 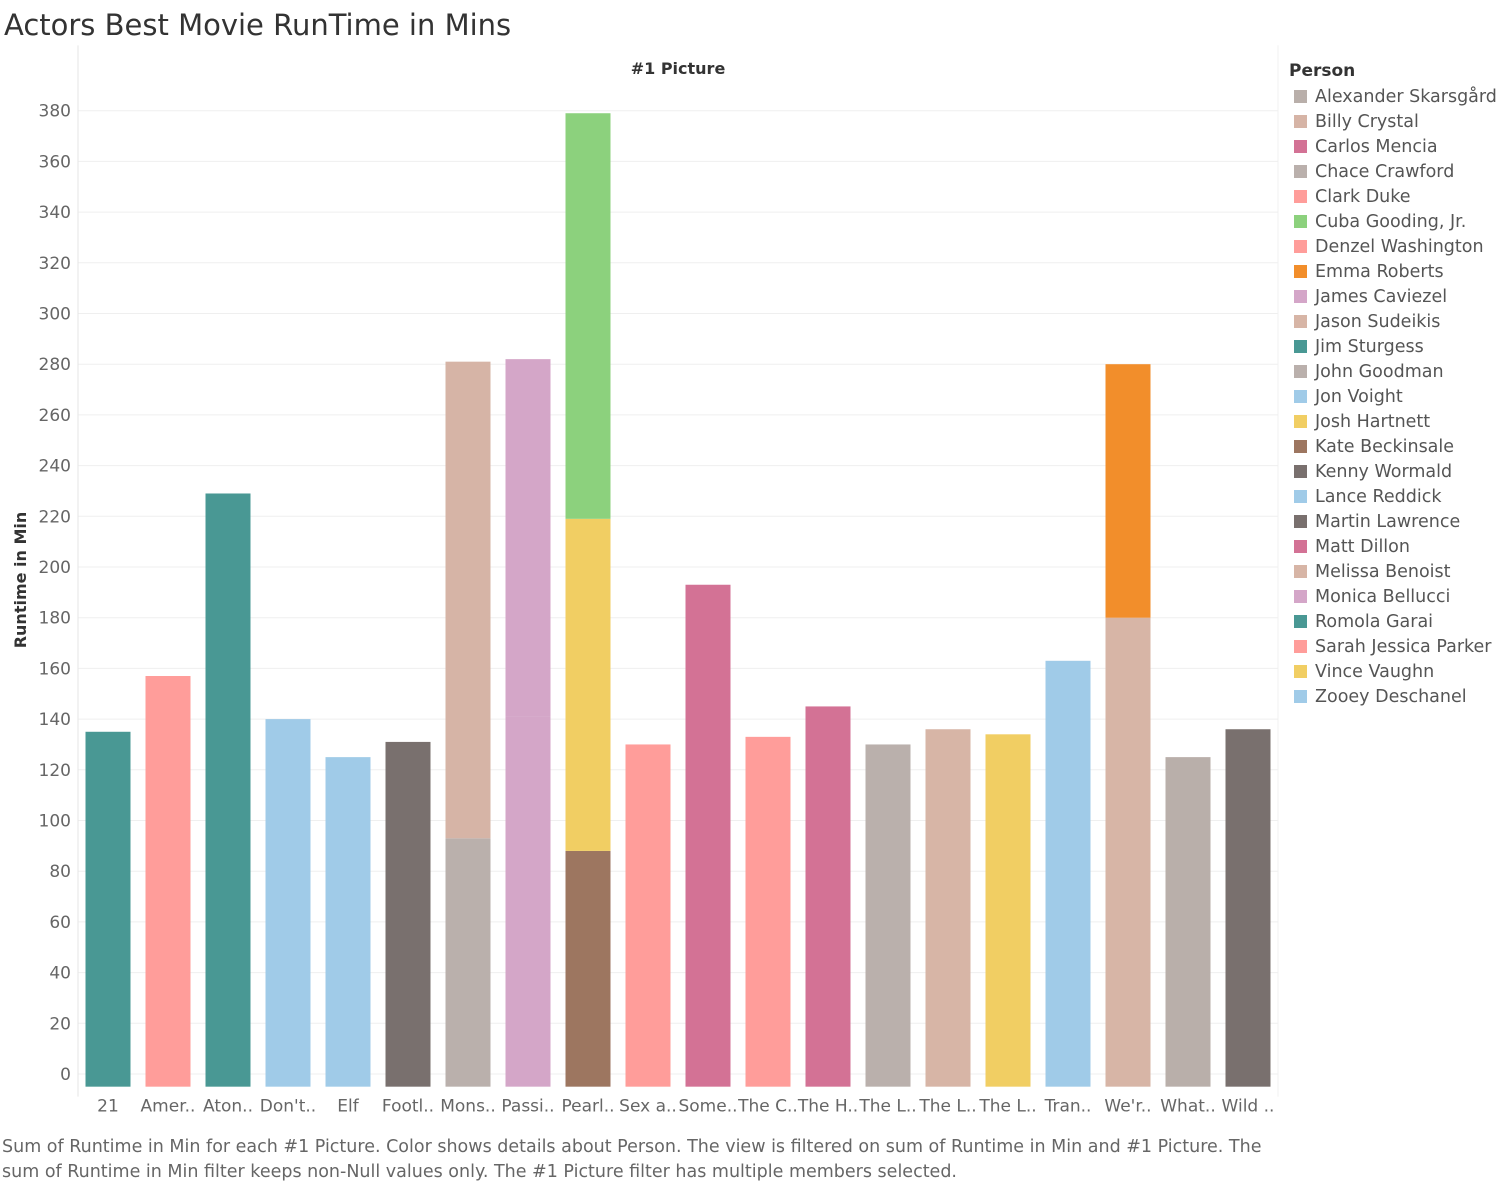 I want to click on y-tick-label: 0, so click(x=65, y=1075).